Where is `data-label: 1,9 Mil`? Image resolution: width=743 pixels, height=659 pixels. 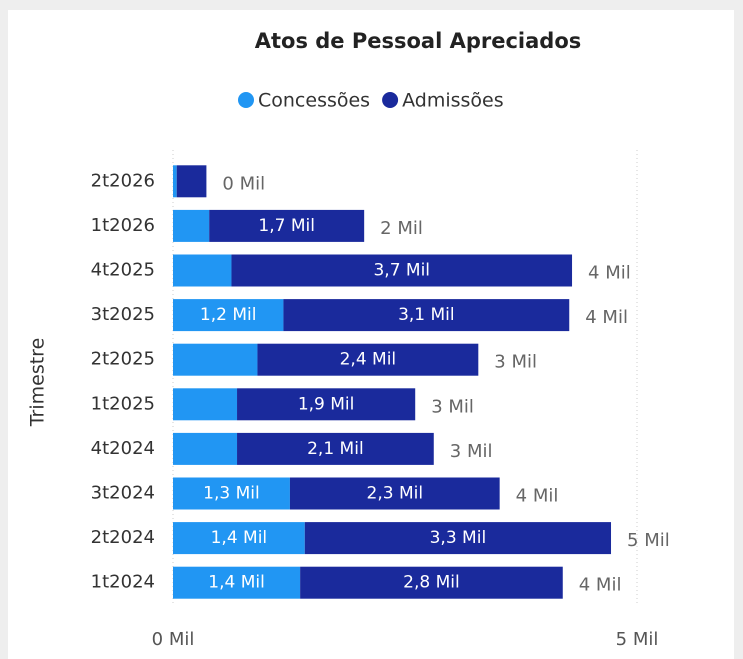 data-label: 1,9 Mil is located at coordinates (326, 404).